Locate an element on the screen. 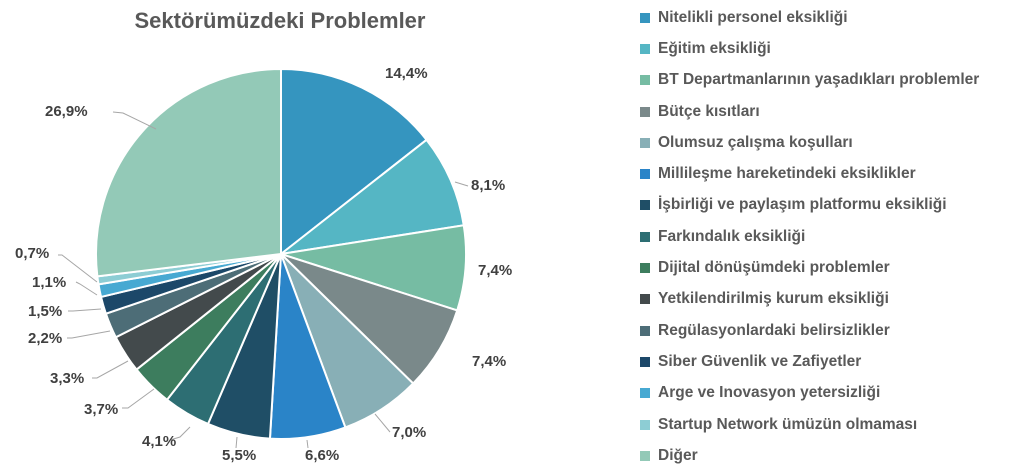  legend-item: Yetkilendirilmiş kurum eksikliği is located at coordinates (832, 299).